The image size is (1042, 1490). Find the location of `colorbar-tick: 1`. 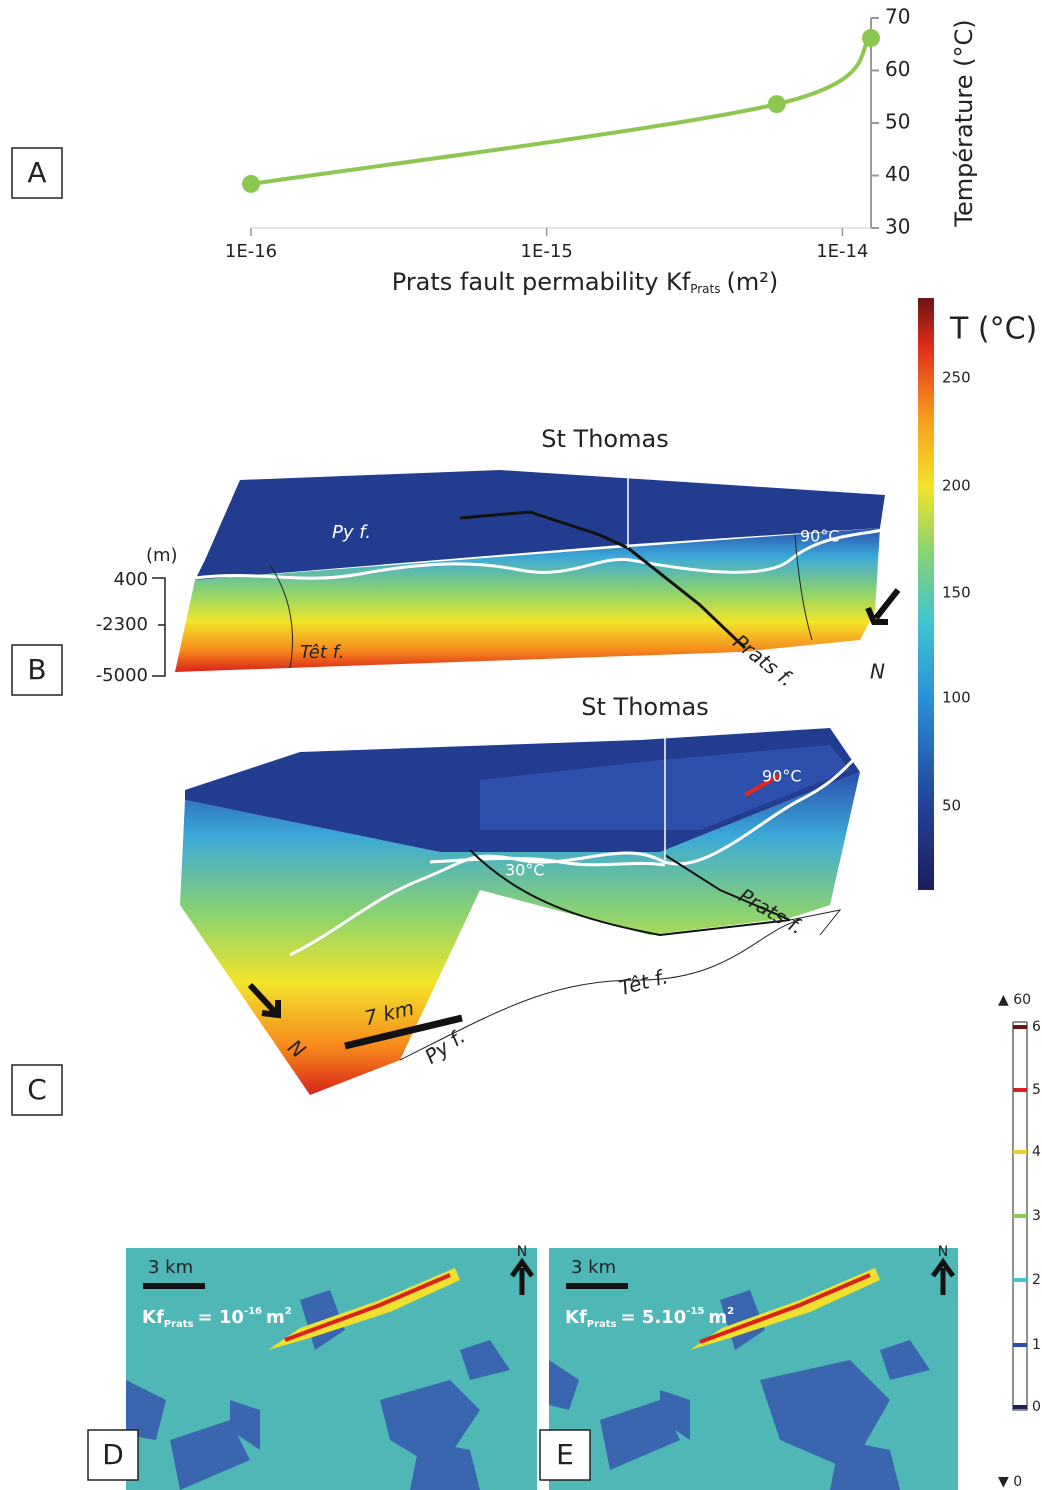

colorbar-tick: 1 is located at coordinates (1036, 1345).